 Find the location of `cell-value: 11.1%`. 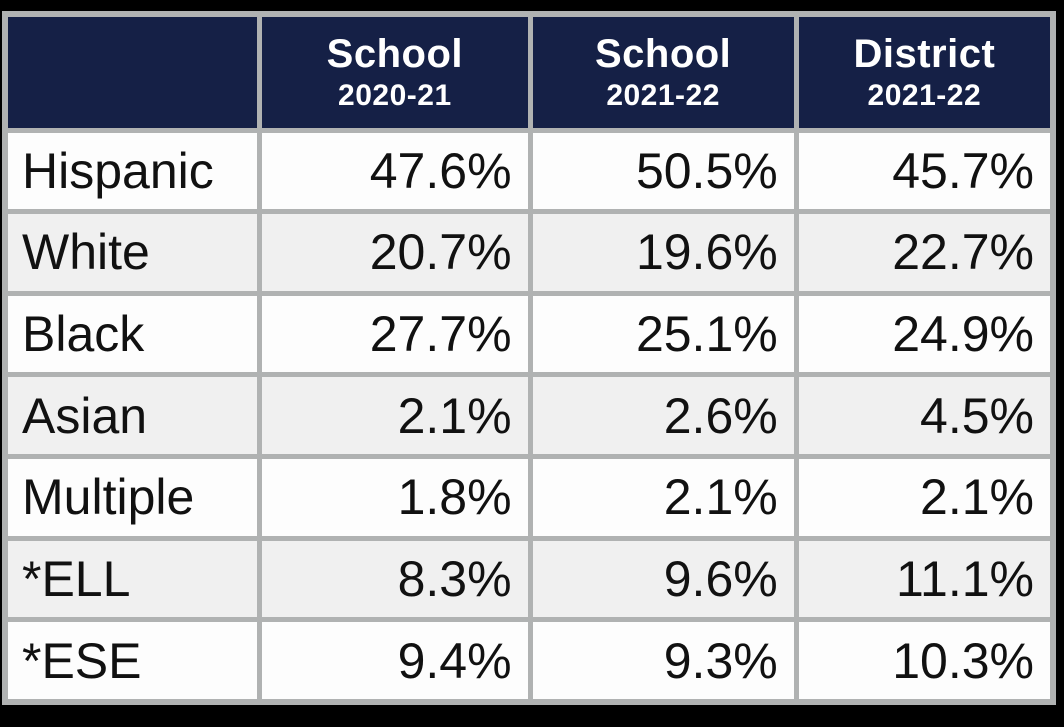

cell-value: 11.1% is located at coordinates (924, 579).